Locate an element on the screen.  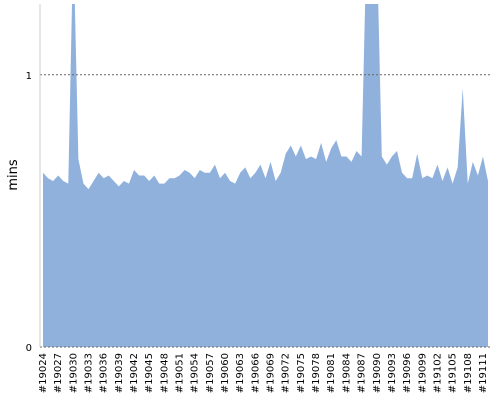
y-tick-label: 1 is located at coordinates (29, 76).